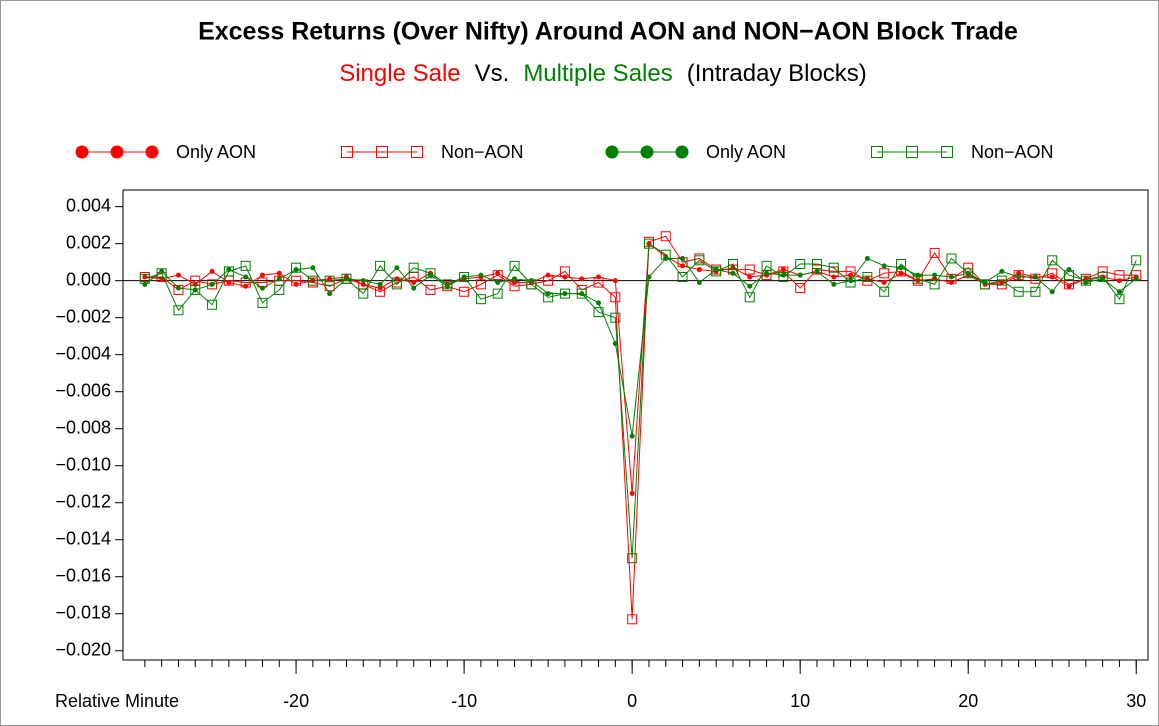  What do you see at coordinates (117, 701) in the screenshot?
I see `x-axis-label: Relative Minute` at bounding box center [117, 701].